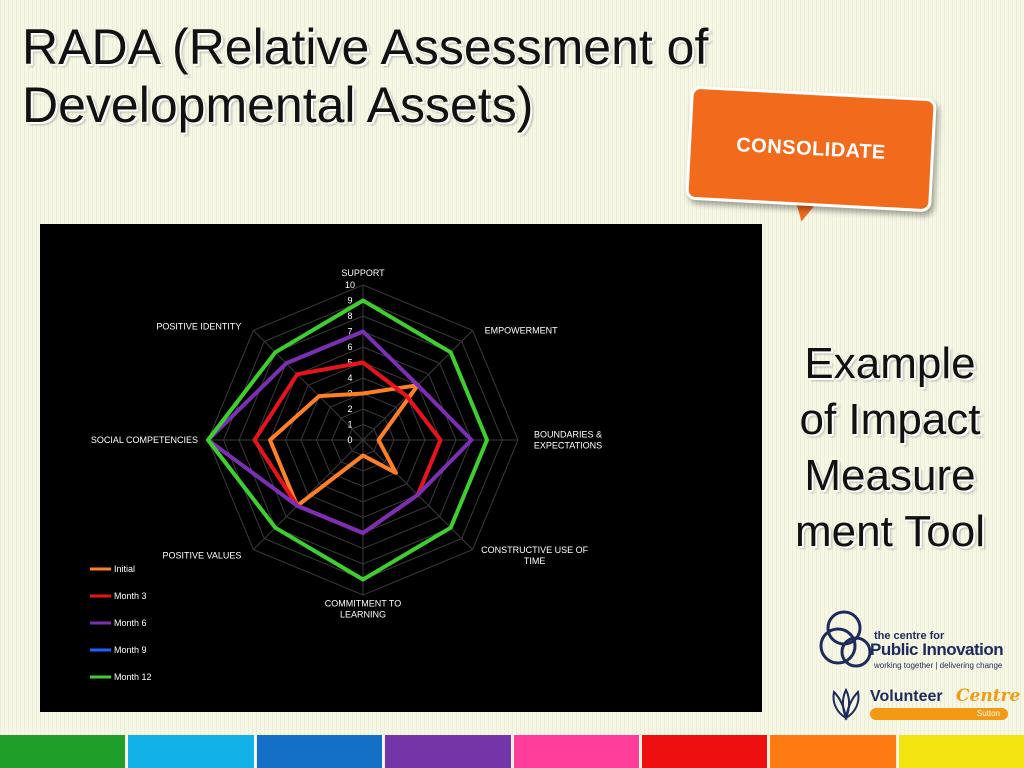 This screenshot has width=1024, height=768. What do you see at coordinates (846, 704) in the screenshot?
I see `vc-leaf-icon` at bounding box center [846, 704].